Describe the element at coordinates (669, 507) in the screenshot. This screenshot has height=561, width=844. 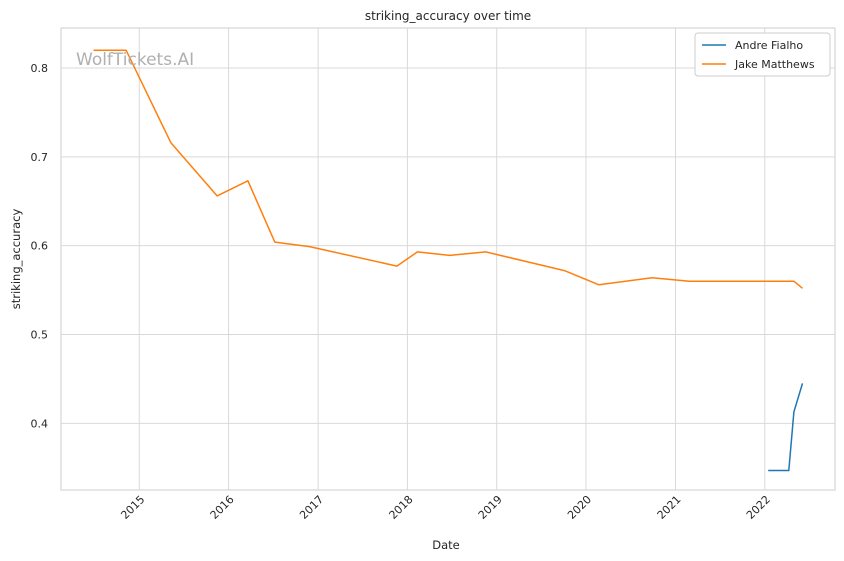
I see `x-tick-label: 2021` at that location.